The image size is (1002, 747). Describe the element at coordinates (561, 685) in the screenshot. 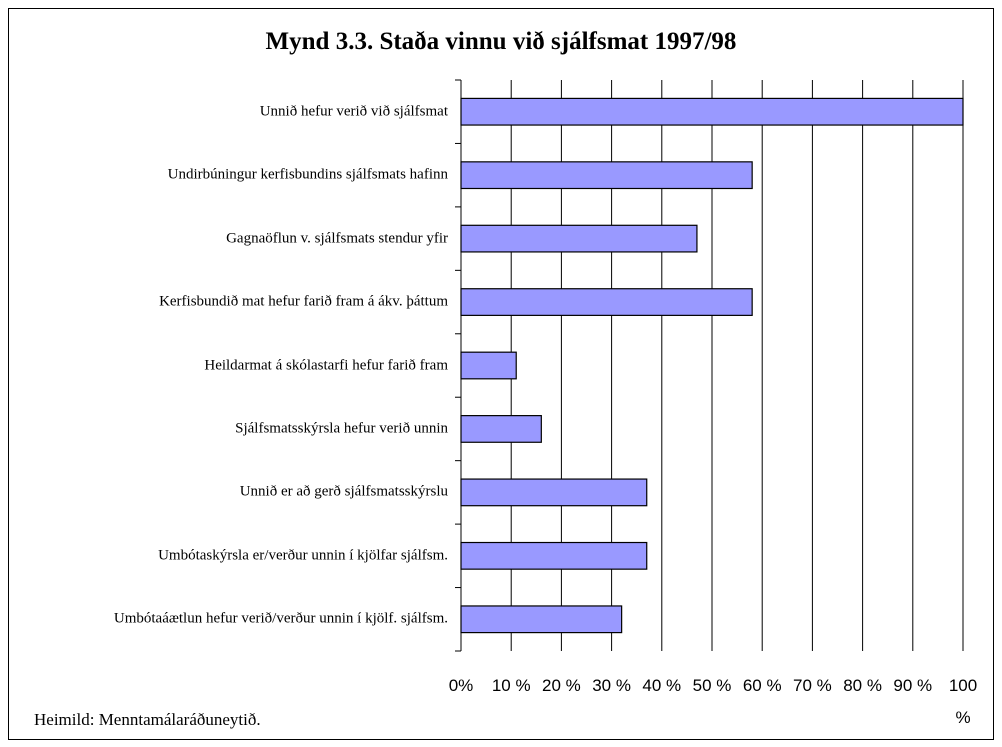

I see `x-tick-label: 20 %` at that location.